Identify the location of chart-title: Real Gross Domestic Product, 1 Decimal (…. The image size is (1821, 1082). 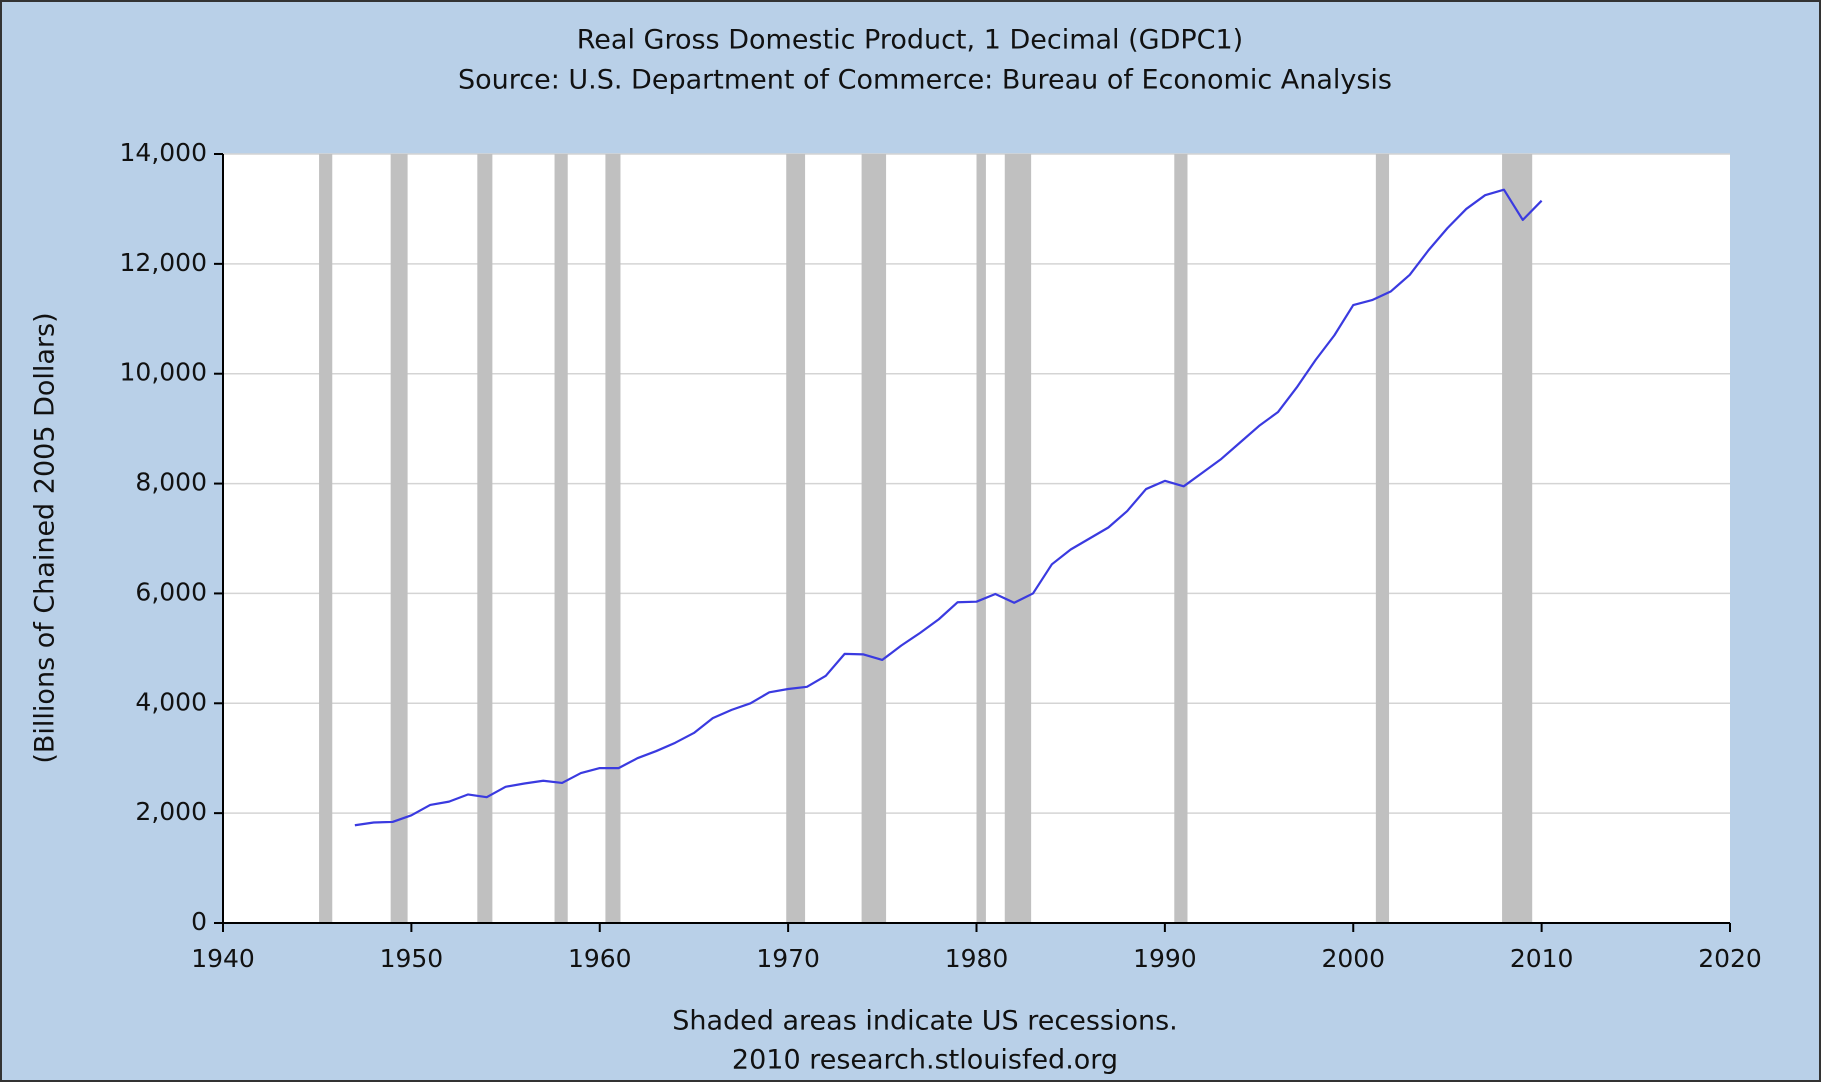
(910, 40).